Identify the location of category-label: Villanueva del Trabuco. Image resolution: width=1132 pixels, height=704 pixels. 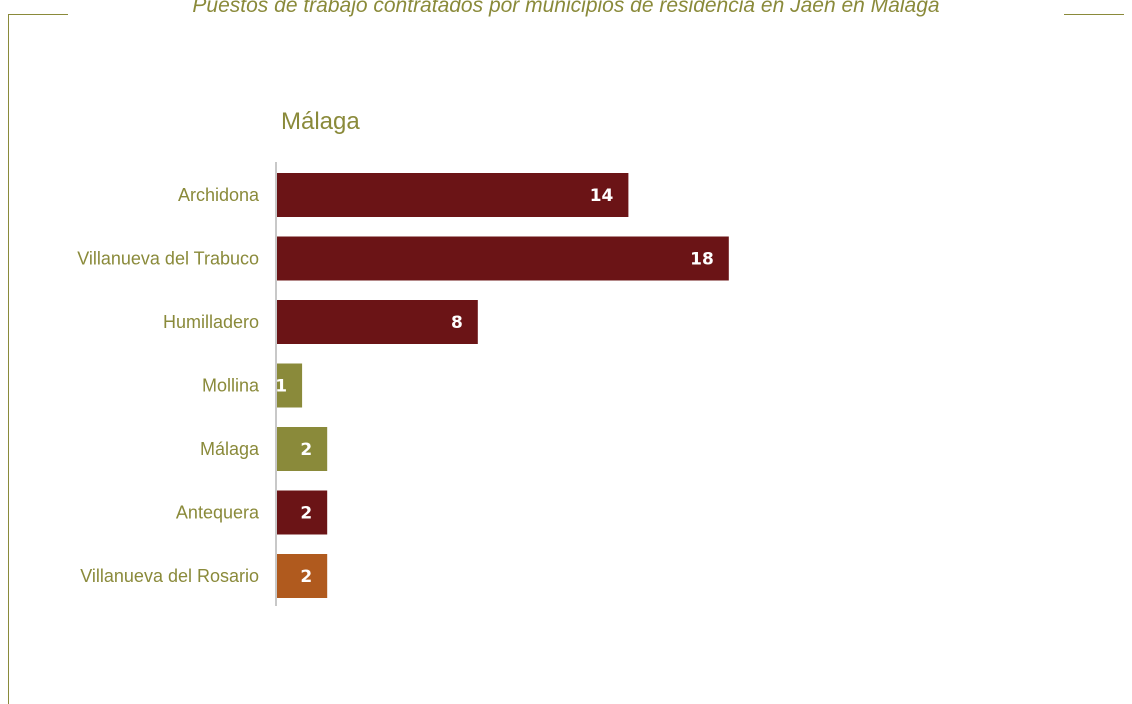
(168, 259).